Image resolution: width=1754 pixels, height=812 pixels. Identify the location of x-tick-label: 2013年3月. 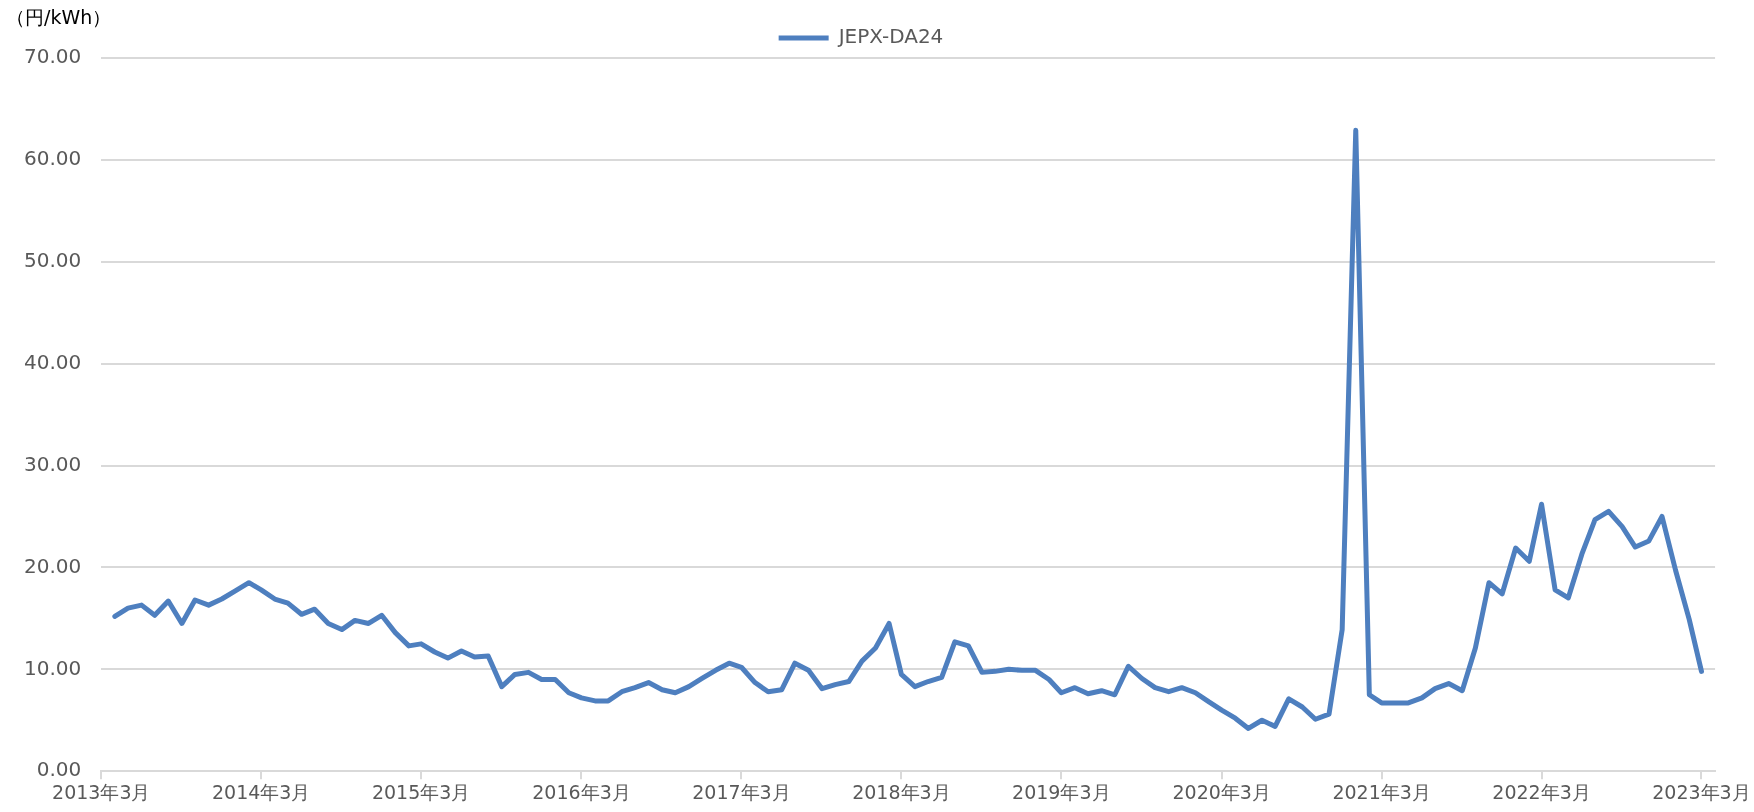
(101, 791).